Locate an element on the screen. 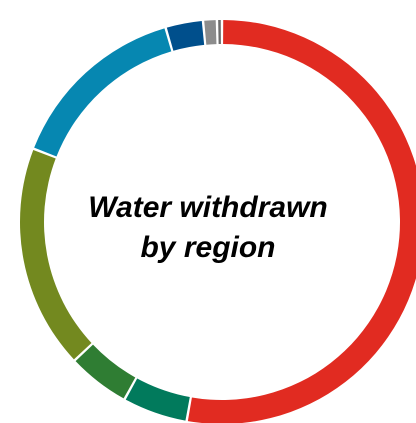  chart-title-line-1: Water withdrawn is located at coordinates (208, 207).